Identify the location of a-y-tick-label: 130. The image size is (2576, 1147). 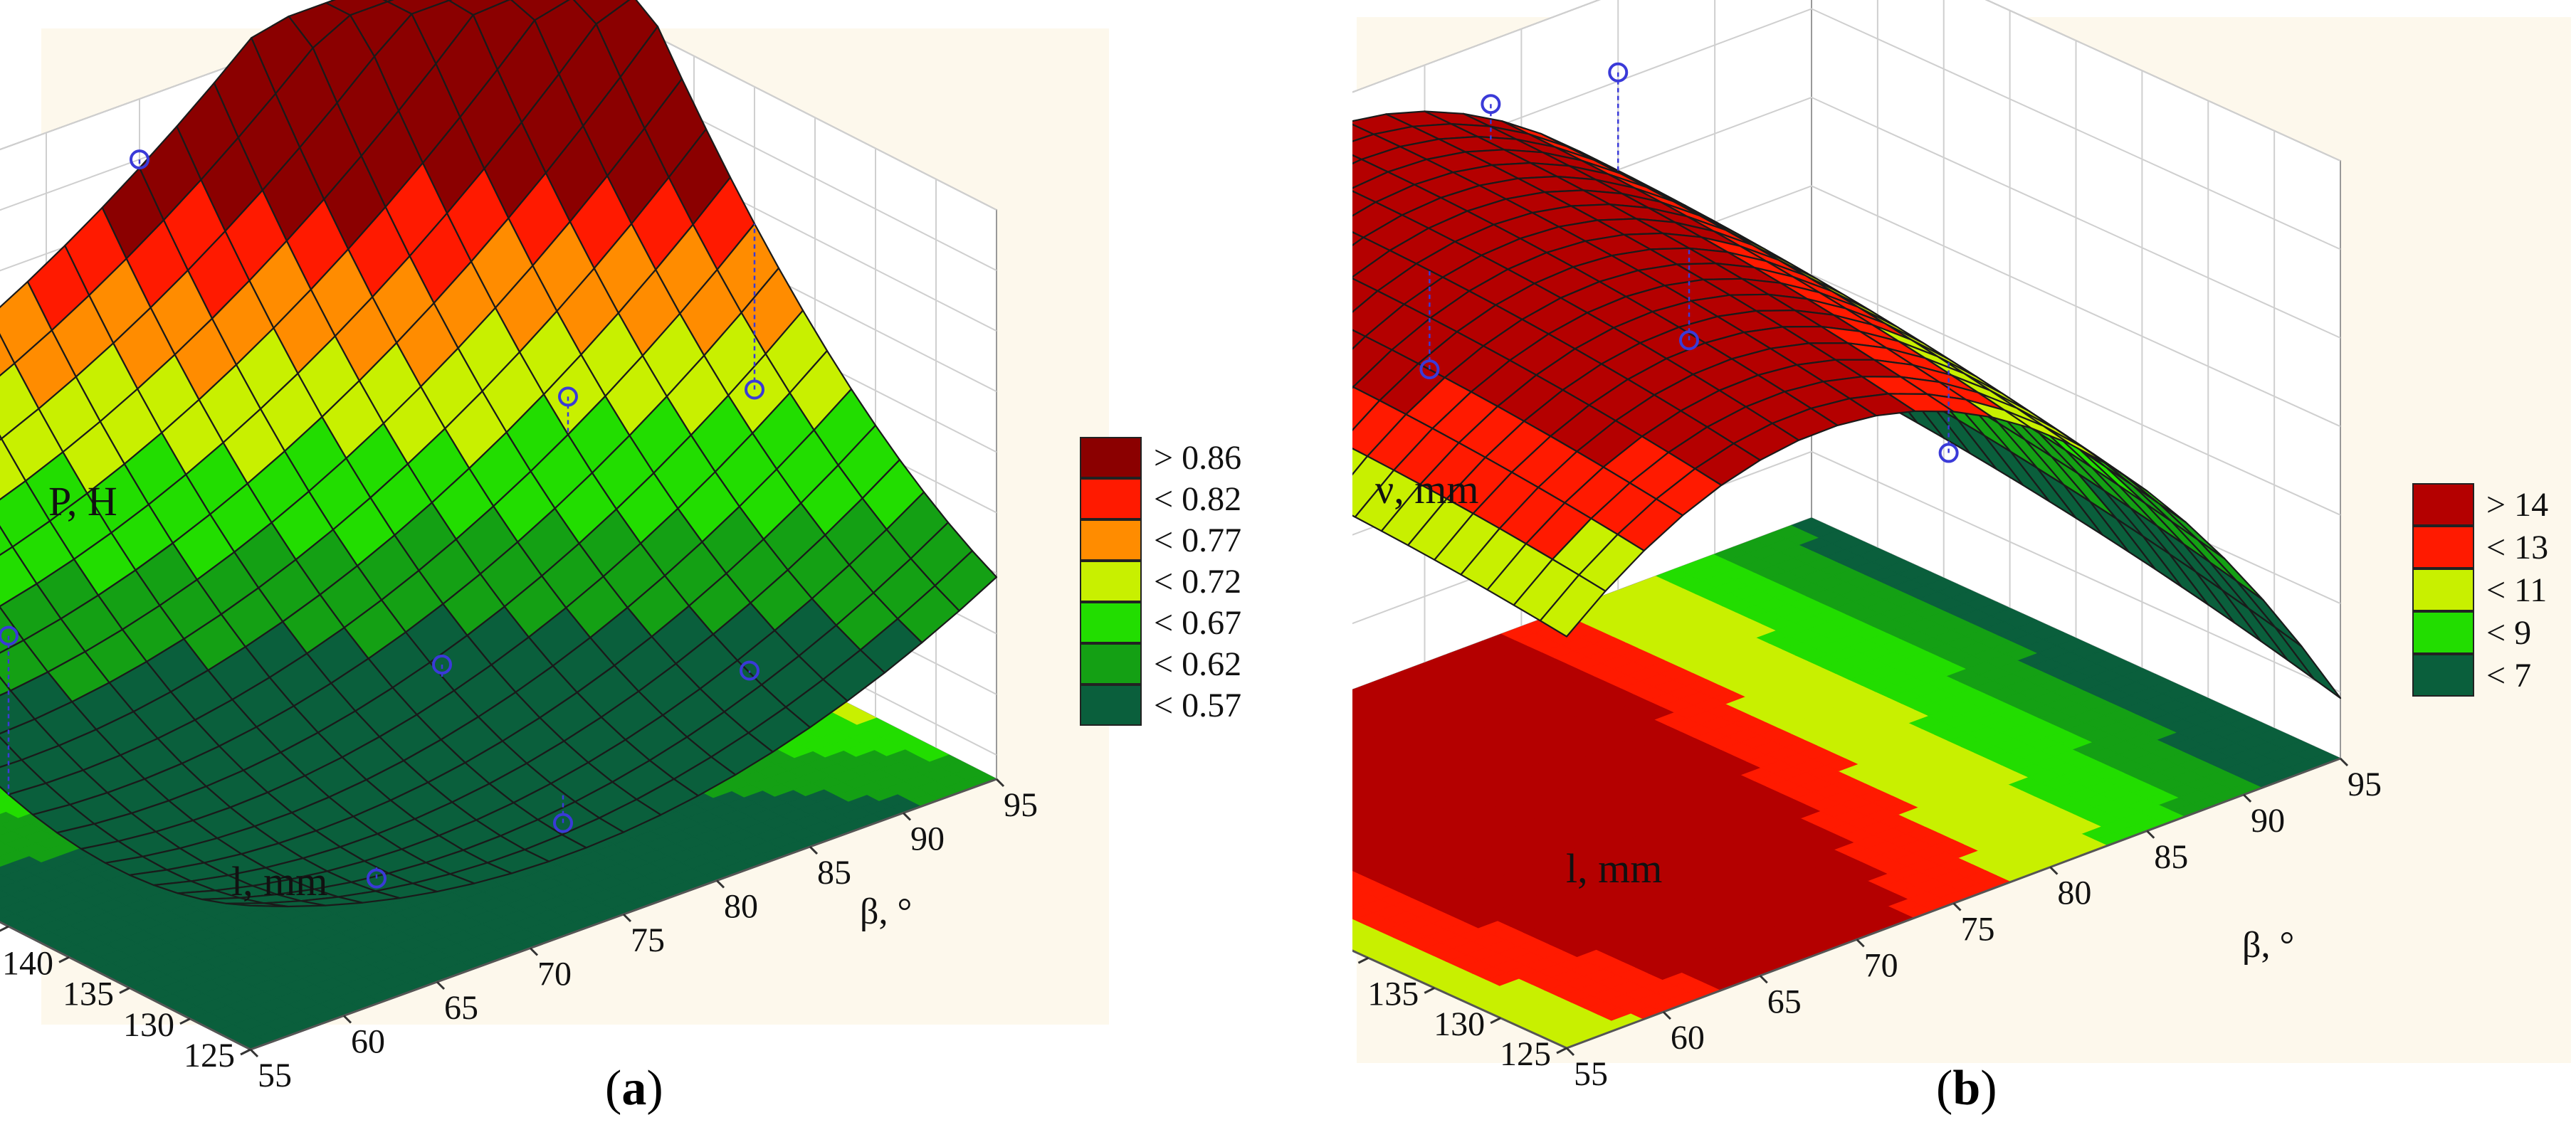
(148, 1025).